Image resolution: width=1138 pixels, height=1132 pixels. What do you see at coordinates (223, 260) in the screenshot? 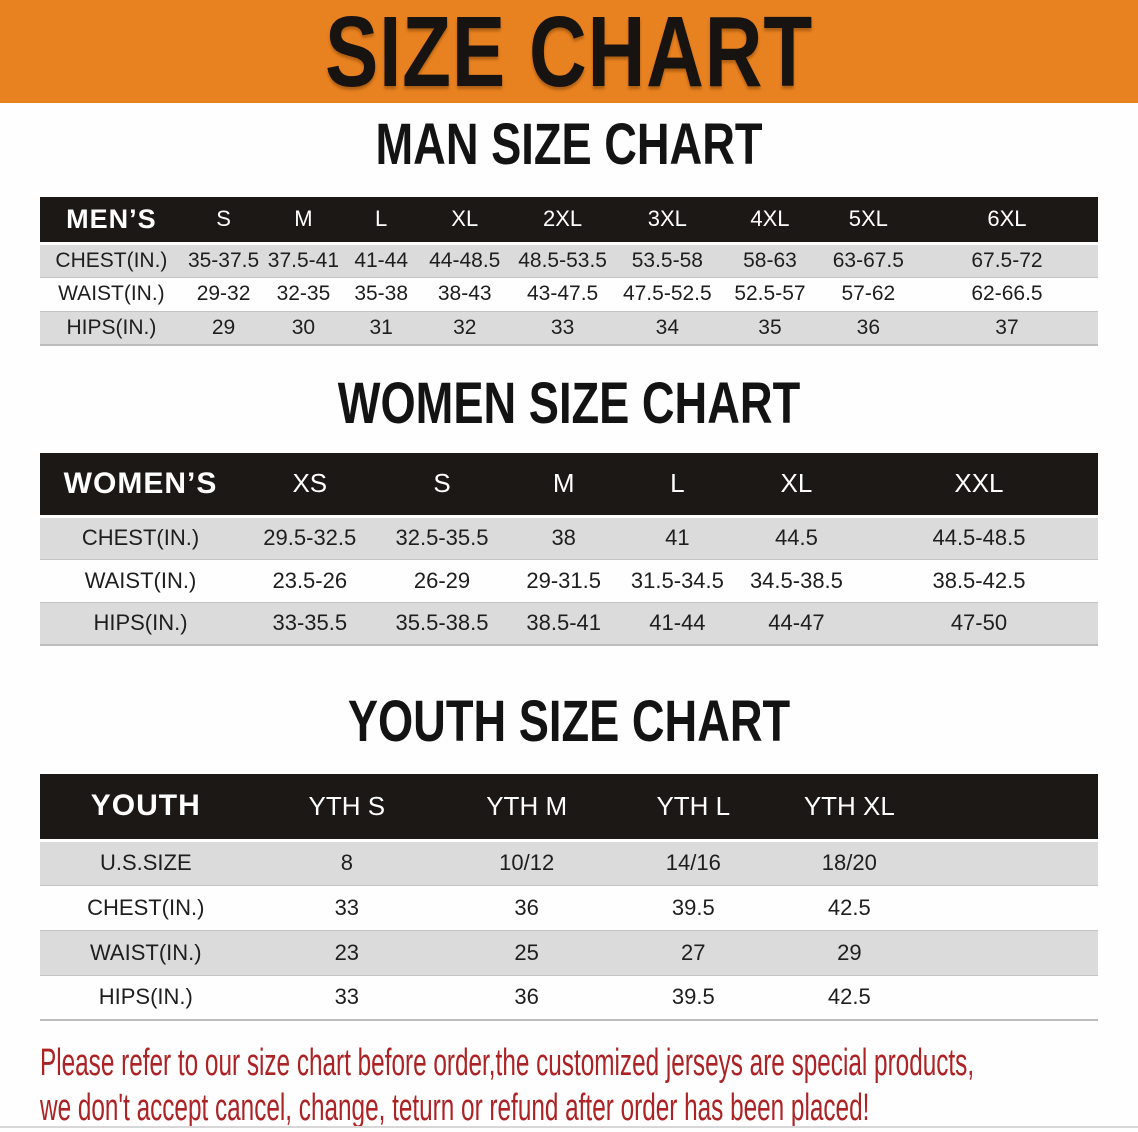
I see `size-value: 35-37.5` at bounding box center [223, 260].